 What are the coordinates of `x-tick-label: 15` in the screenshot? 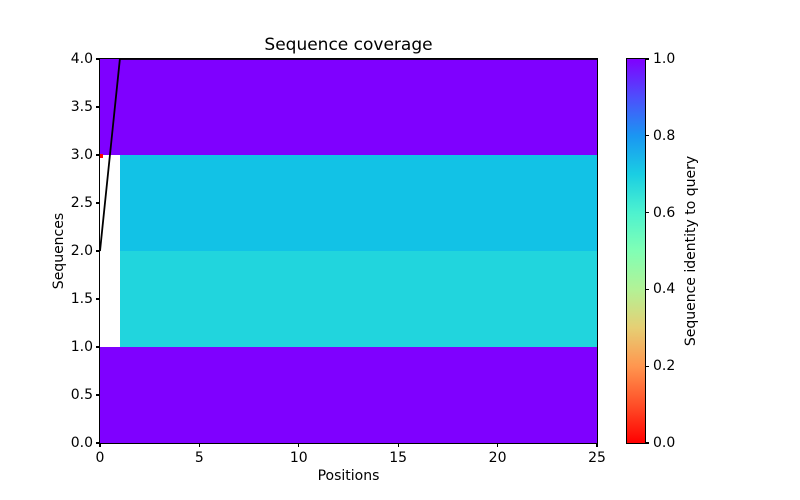 It's located at (398, 458).